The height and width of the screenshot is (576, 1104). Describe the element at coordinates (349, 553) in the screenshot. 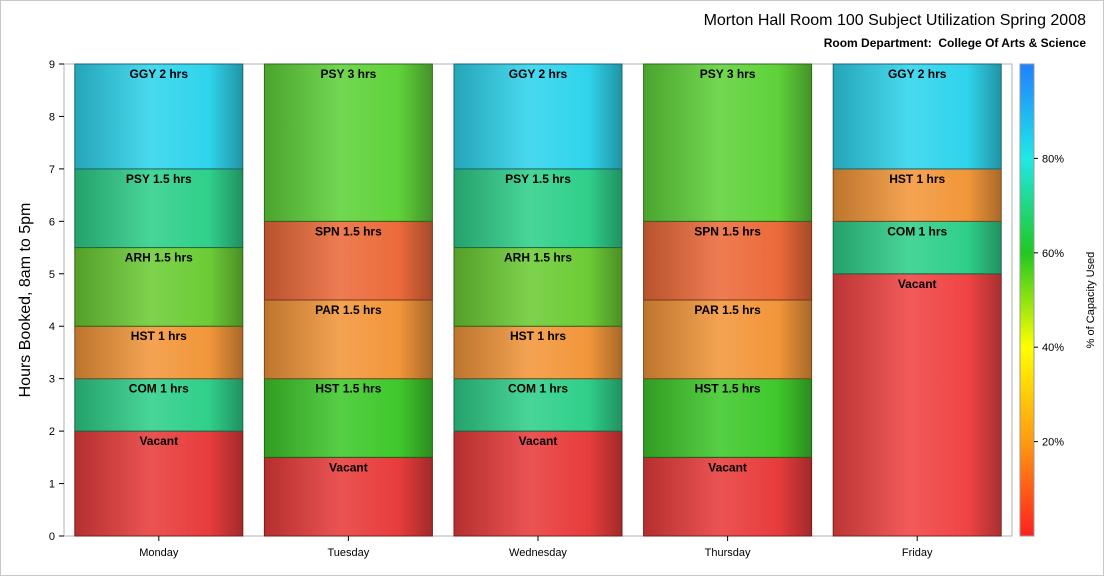

I see `x-tick-label: Tuesday` at that location.